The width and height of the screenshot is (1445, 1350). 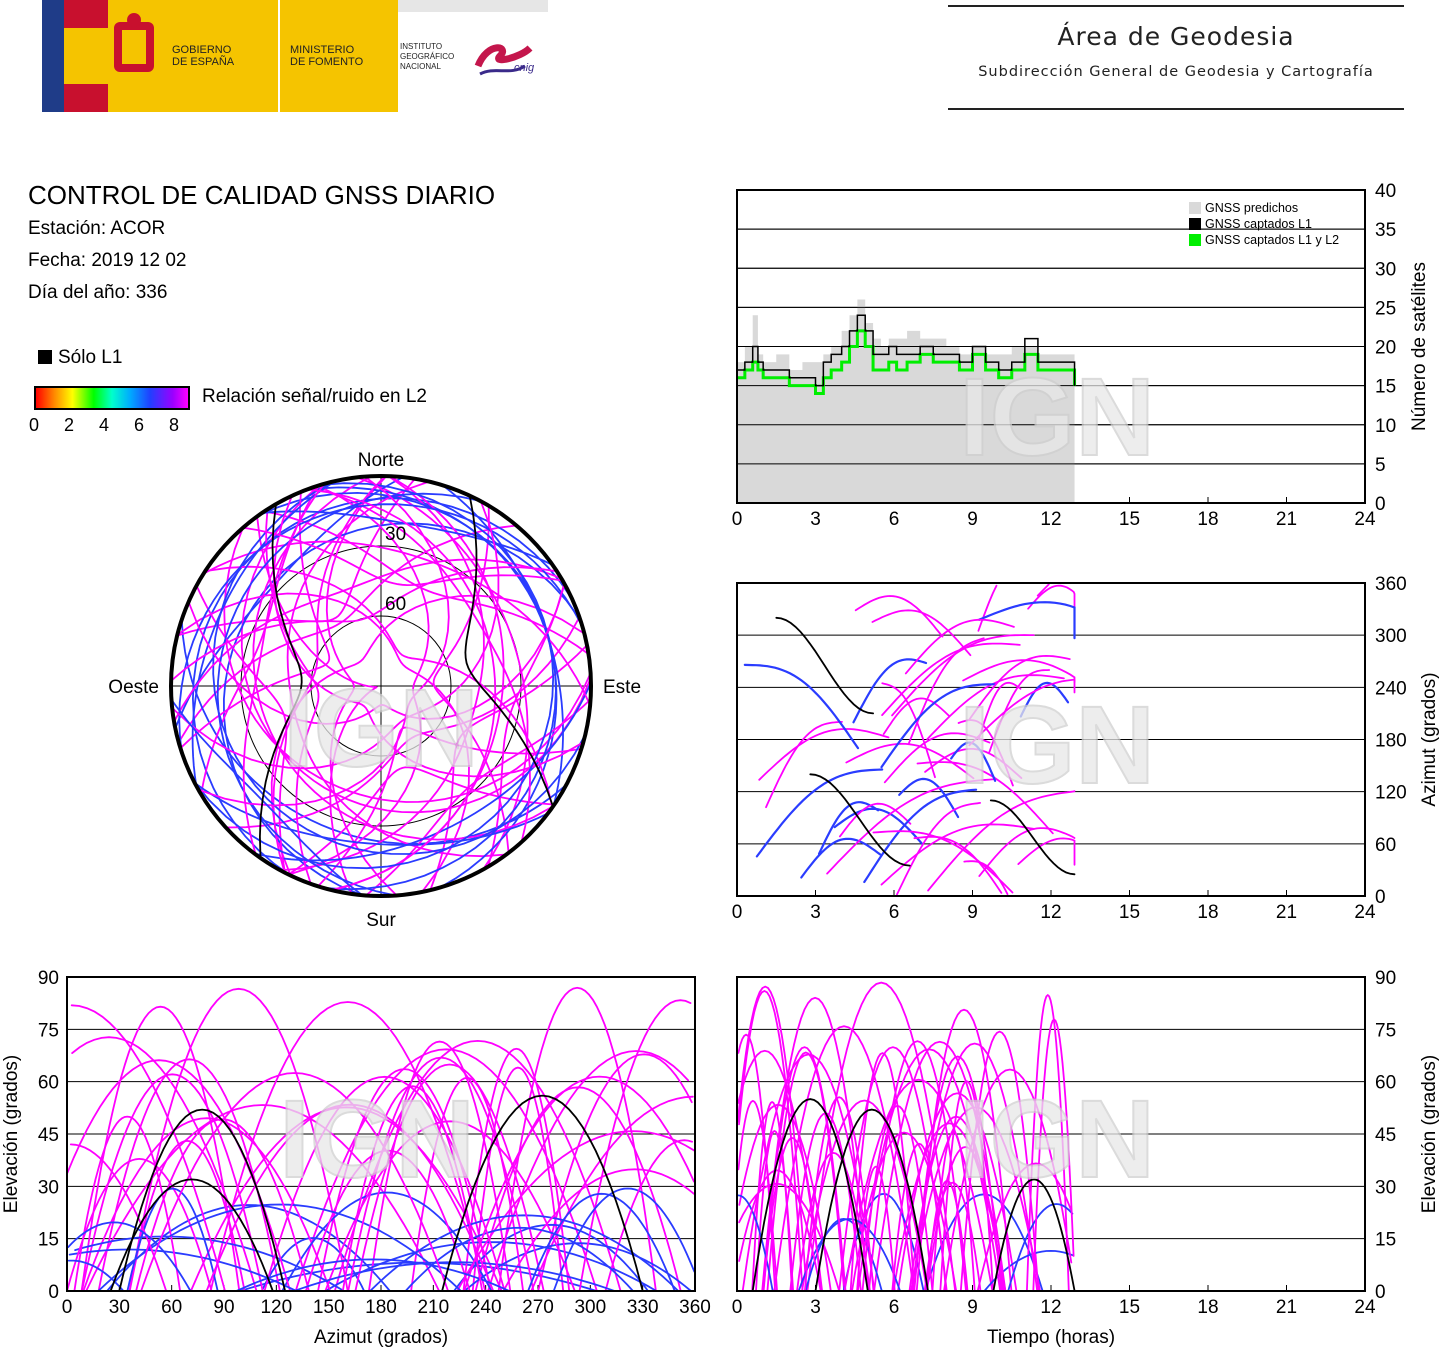 What do you see at coordinates (906, 401) in the screenshot?
I see `predicted-area` at bounding box center [906, 401].